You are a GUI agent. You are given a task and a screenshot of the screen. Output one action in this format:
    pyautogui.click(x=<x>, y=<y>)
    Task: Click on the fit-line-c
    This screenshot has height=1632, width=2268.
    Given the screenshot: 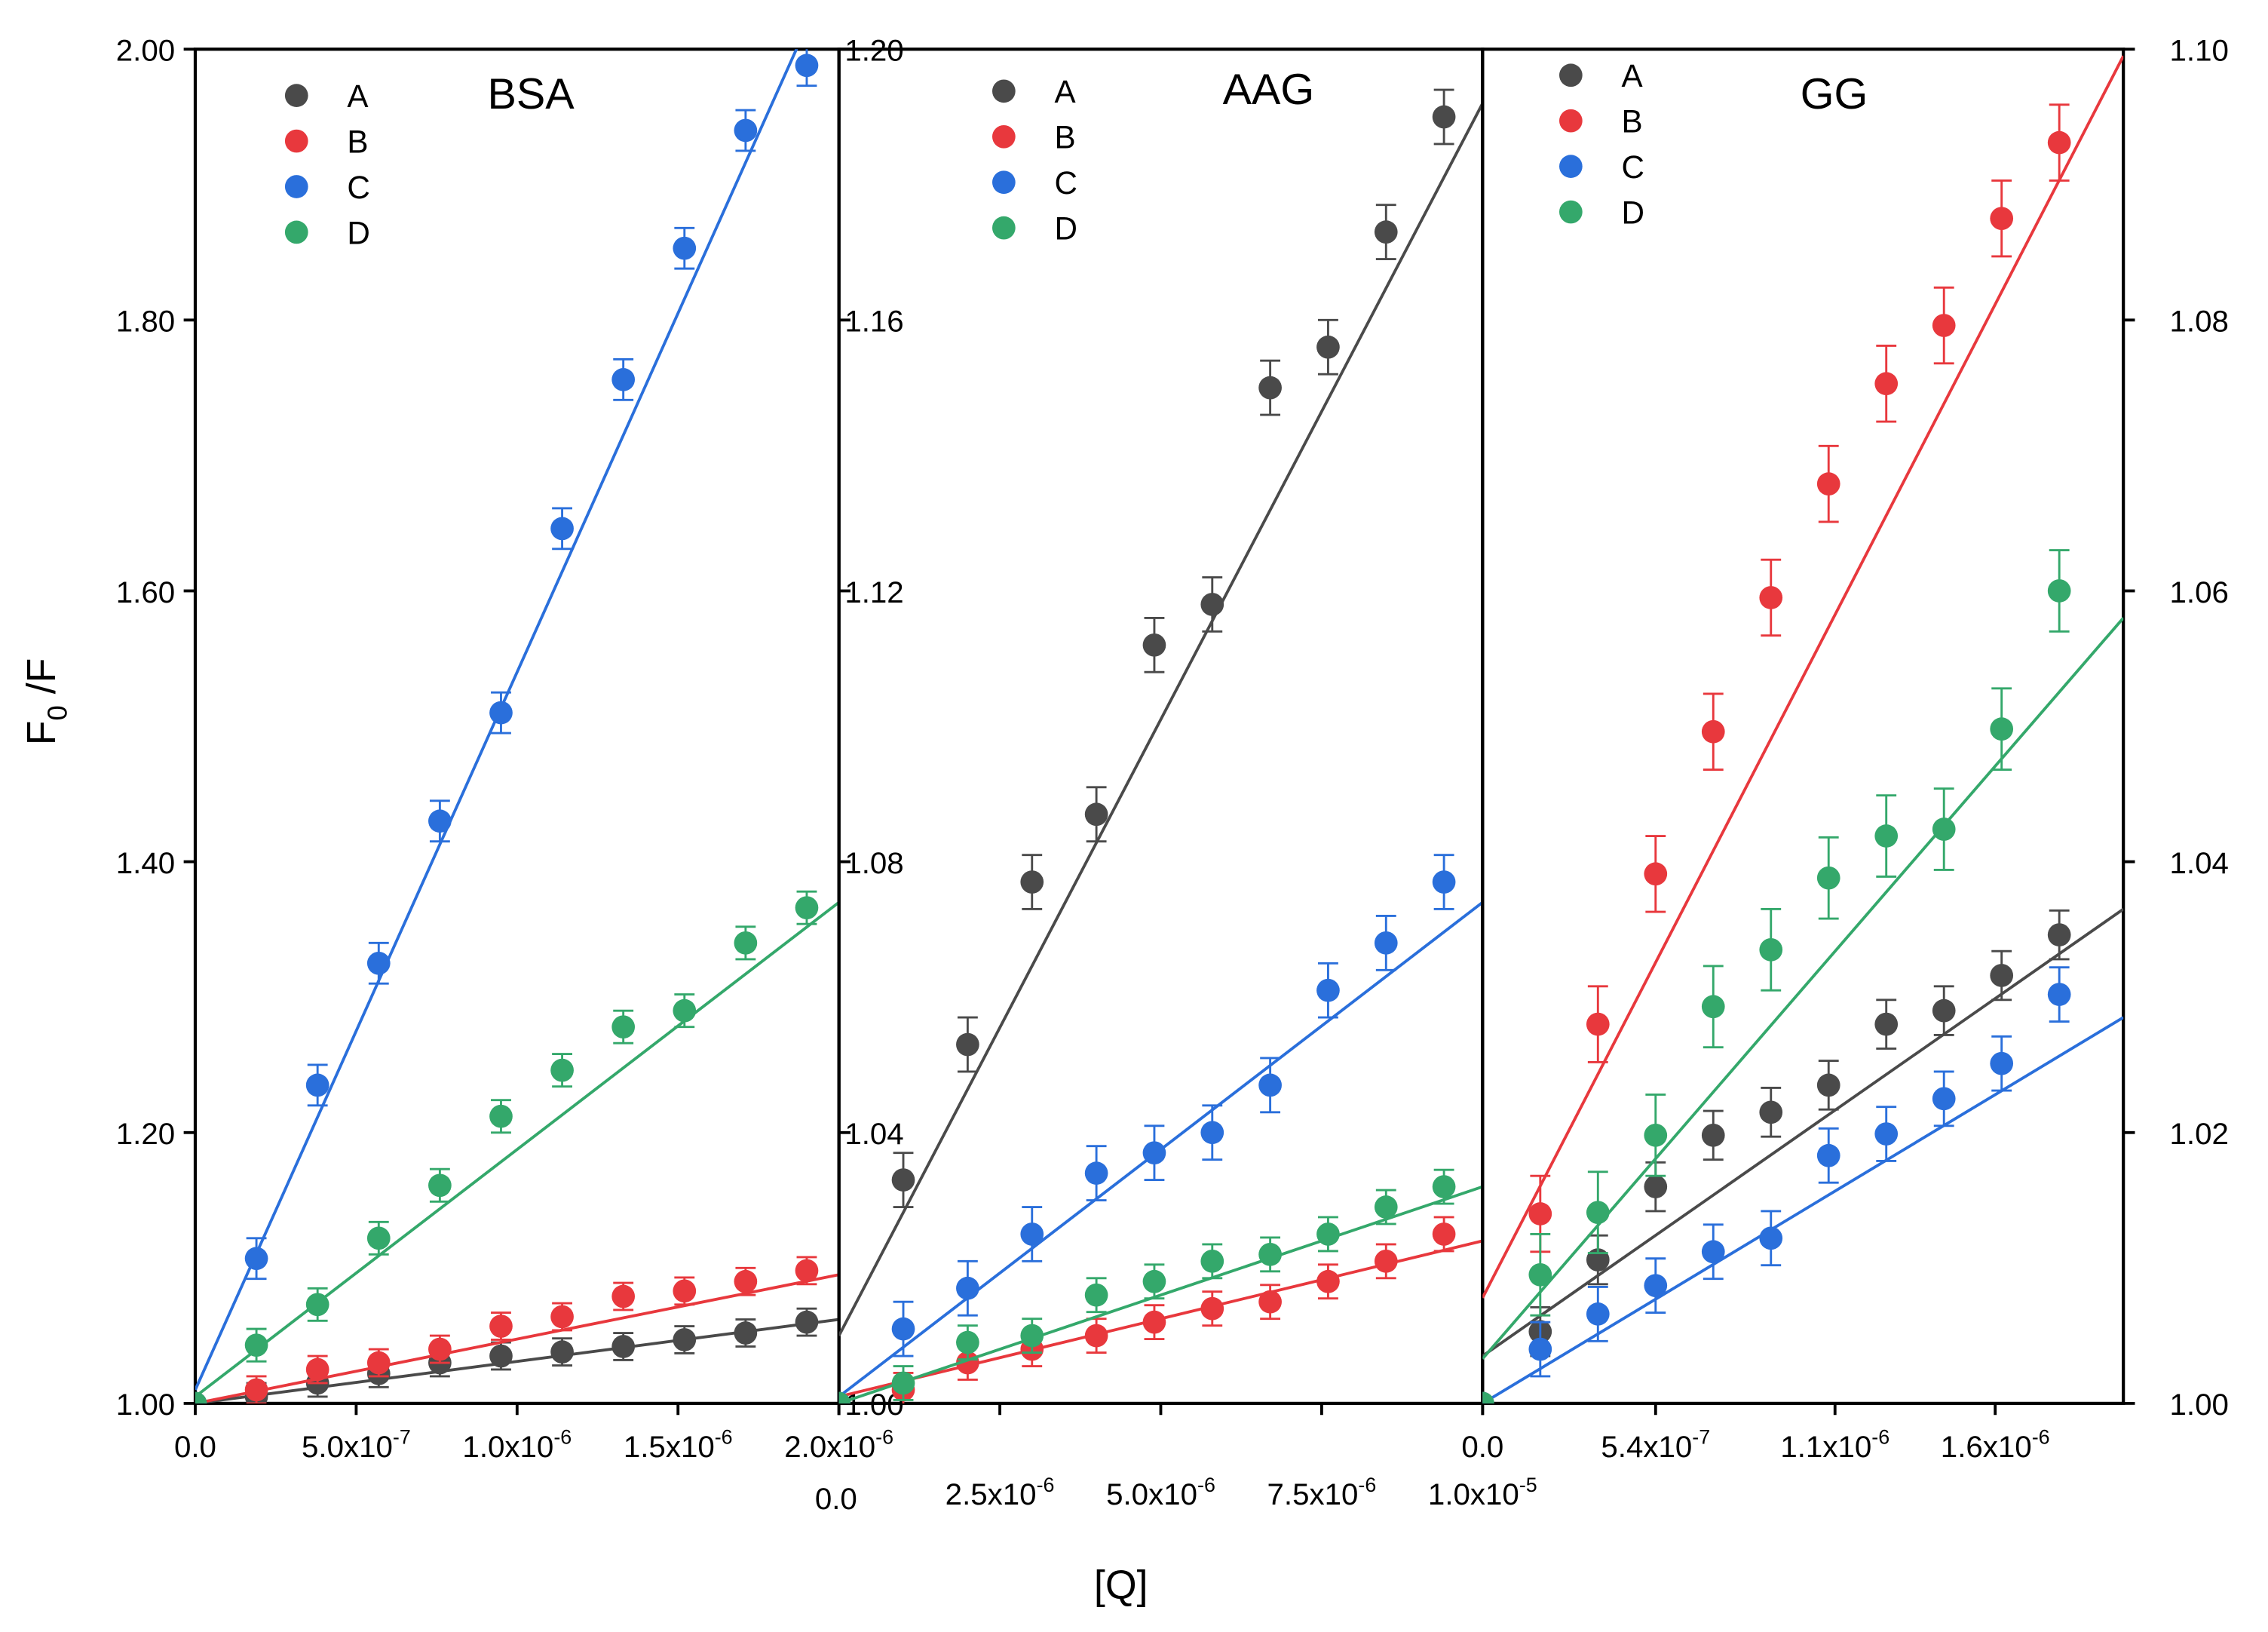 What is the action you would take?
    pyautogui.click(x=1803, y=1209)
    